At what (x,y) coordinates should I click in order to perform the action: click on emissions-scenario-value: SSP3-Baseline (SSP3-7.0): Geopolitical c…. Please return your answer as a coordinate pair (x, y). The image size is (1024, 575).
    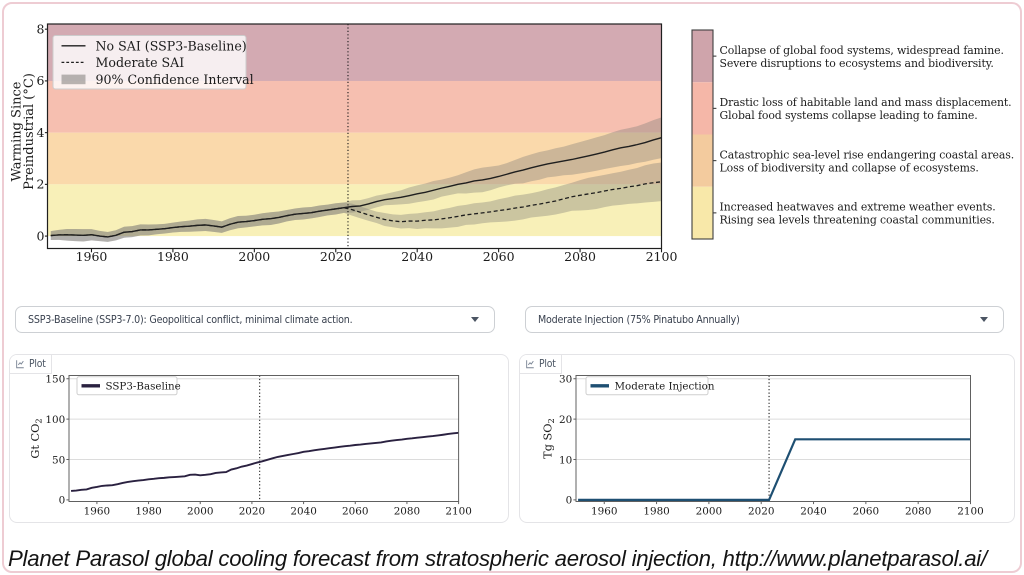
    Looking at the image, I should click on (190, 319).